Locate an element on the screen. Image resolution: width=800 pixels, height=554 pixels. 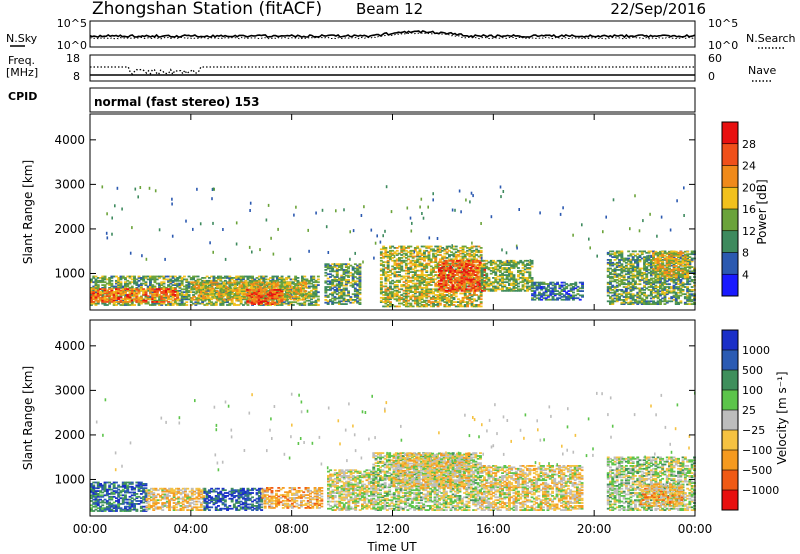
nsearch-trace is located at coordinates (392, 36).